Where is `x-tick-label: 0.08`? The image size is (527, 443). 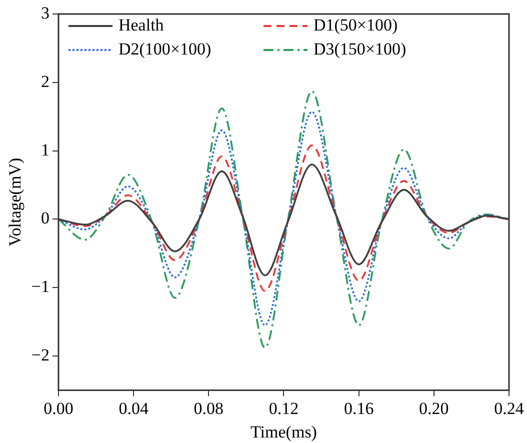
x-tick-label: 0.08 is located at coordinates (209, 408).